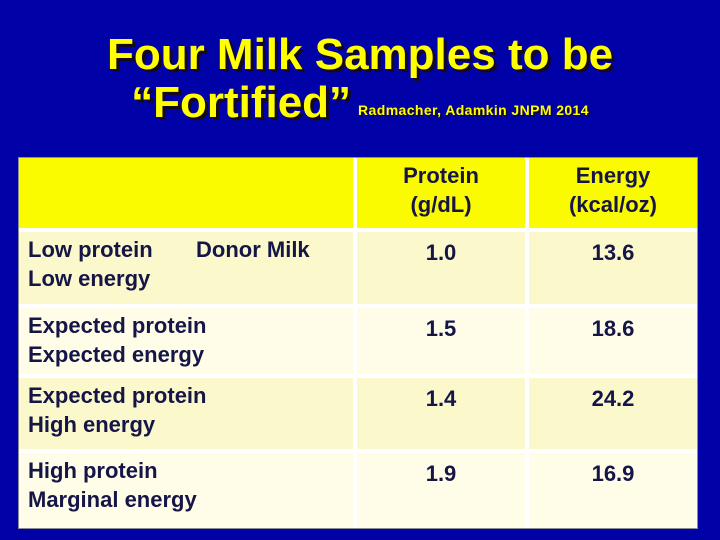 The image size is (720, 540). Describe the element at coordinates (112, 499) in the screenshot. I see `row-label-line-2: Marginal energy` at that location.